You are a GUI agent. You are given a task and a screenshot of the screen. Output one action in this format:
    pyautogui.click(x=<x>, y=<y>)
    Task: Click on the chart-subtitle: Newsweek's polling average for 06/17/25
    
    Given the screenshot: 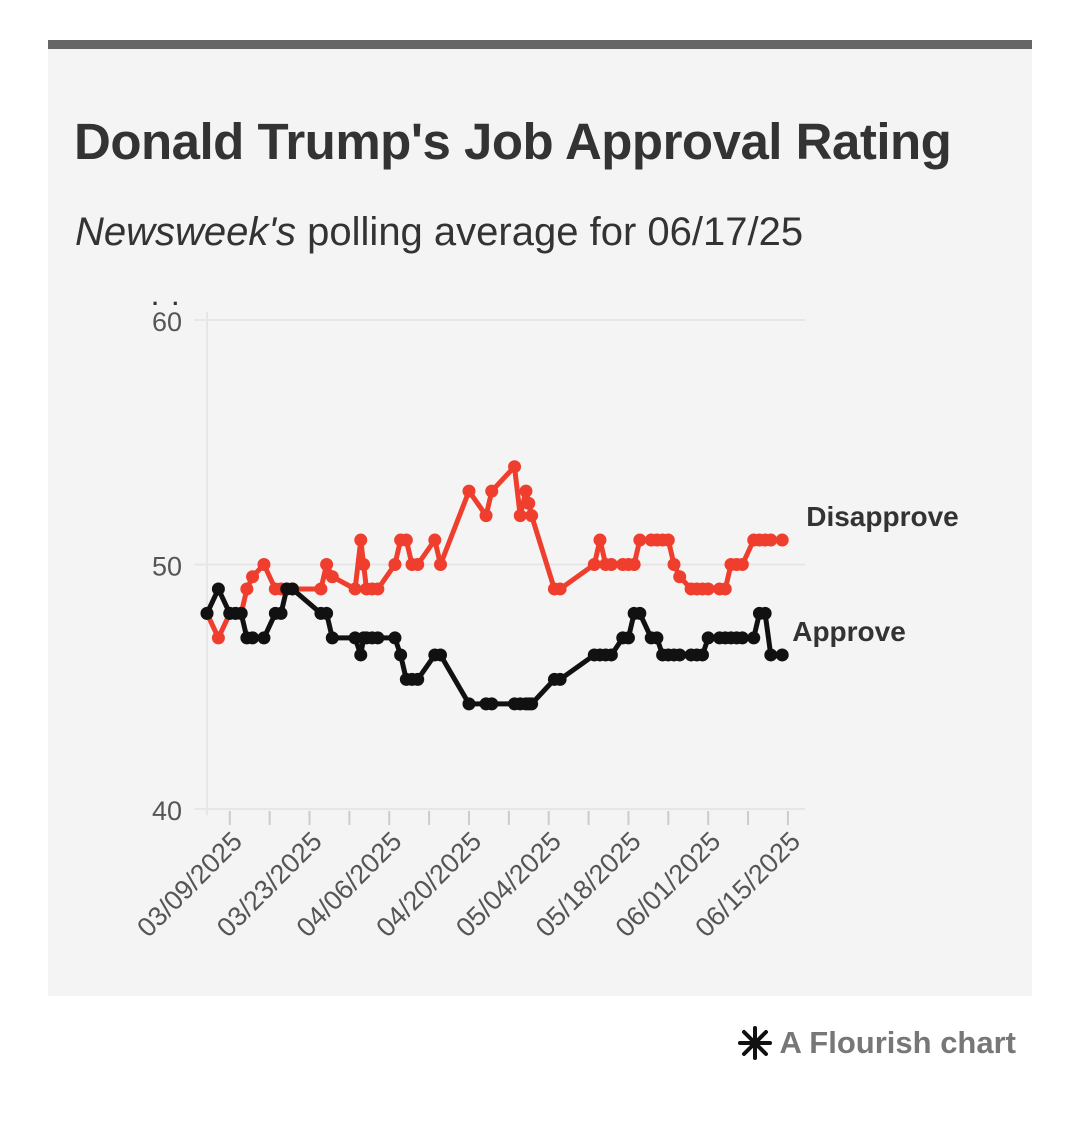 What is the action you would take?
    pyautogui.click(x=439, y=232)
    